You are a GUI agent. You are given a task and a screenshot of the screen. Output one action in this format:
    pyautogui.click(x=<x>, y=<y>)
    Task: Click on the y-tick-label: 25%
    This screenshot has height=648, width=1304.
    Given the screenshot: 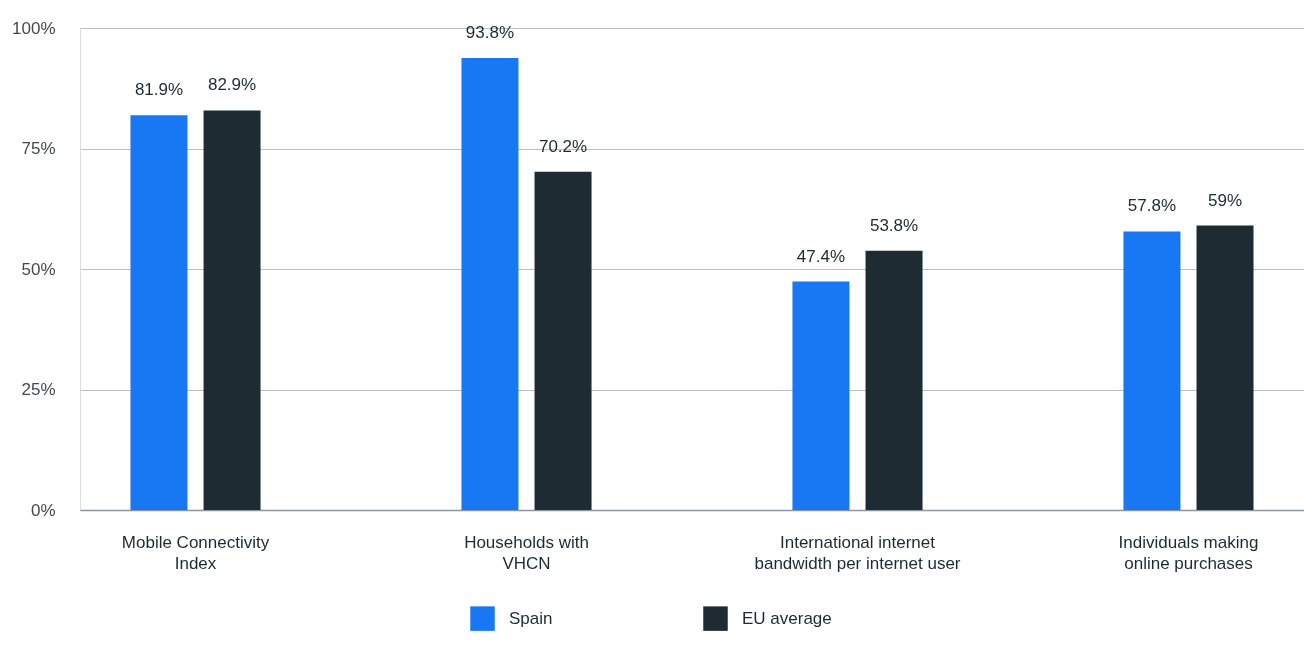 What is the action you would take?
    pyautogui.click(x=38, y=389)
    